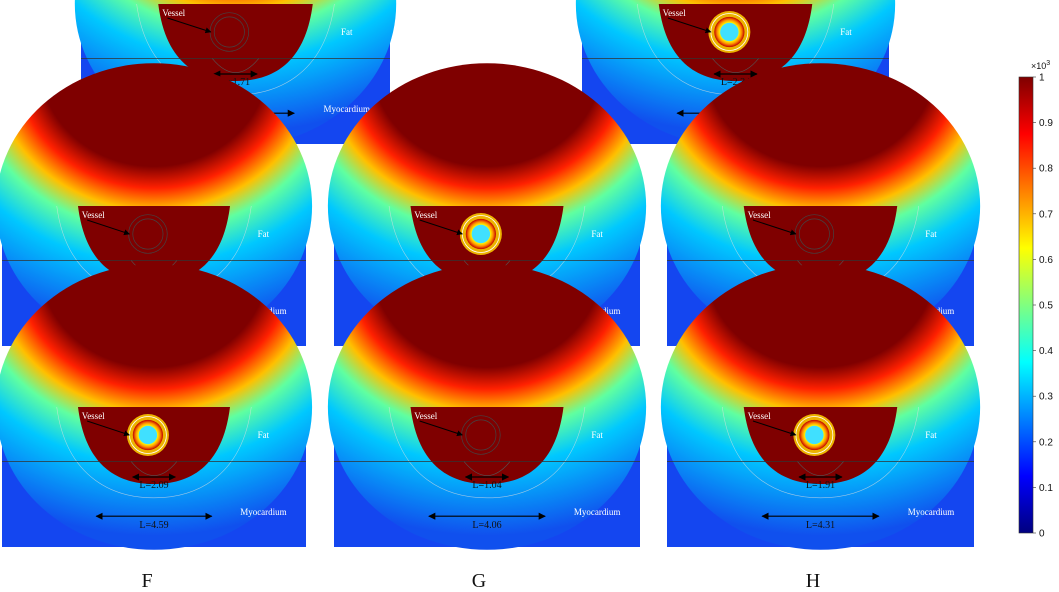  I want to click on colorbar-tick-label: 0.1, so click(1046, 488).